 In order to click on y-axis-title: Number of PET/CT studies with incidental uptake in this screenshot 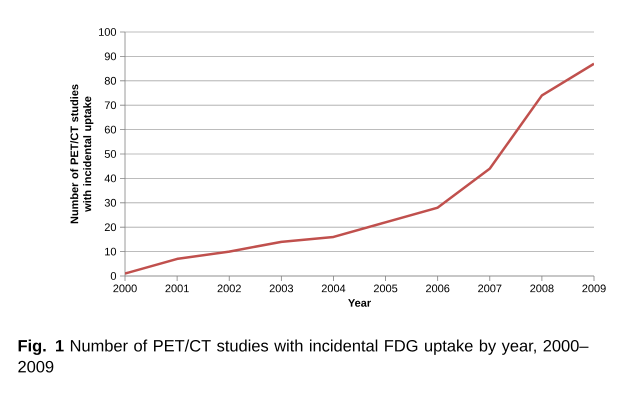, I will do `click(82, 154)`.